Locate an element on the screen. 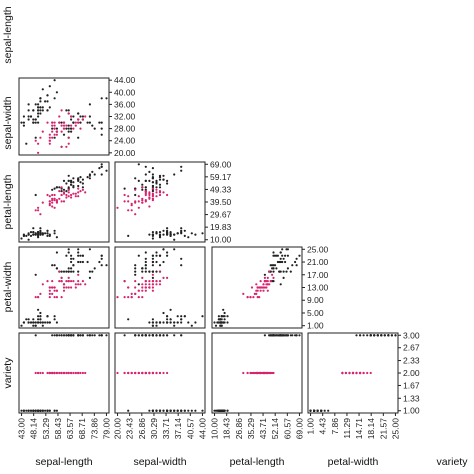 This screenshot has width=474, height=474. y-tick-label-petal-length: 29.67 is located at coordinates (221, 215).